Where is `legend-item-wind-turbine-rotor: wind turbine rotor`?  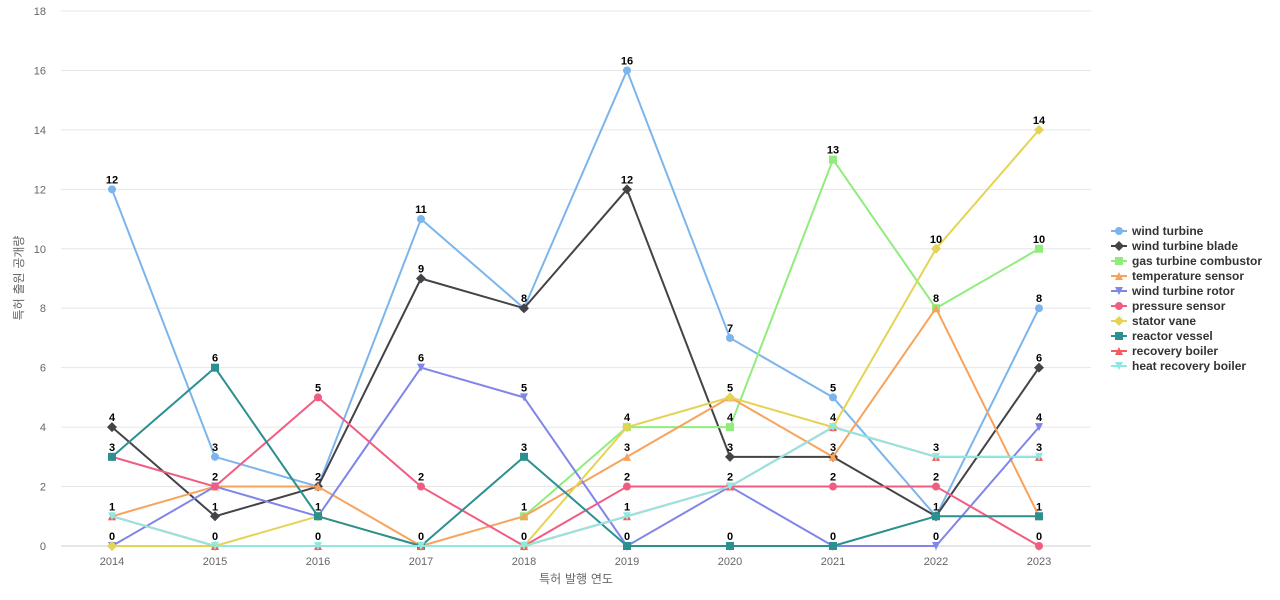
legend-item-wind-turbine-rotor: wind turbine rotor is located at coordinates (1173, 291).